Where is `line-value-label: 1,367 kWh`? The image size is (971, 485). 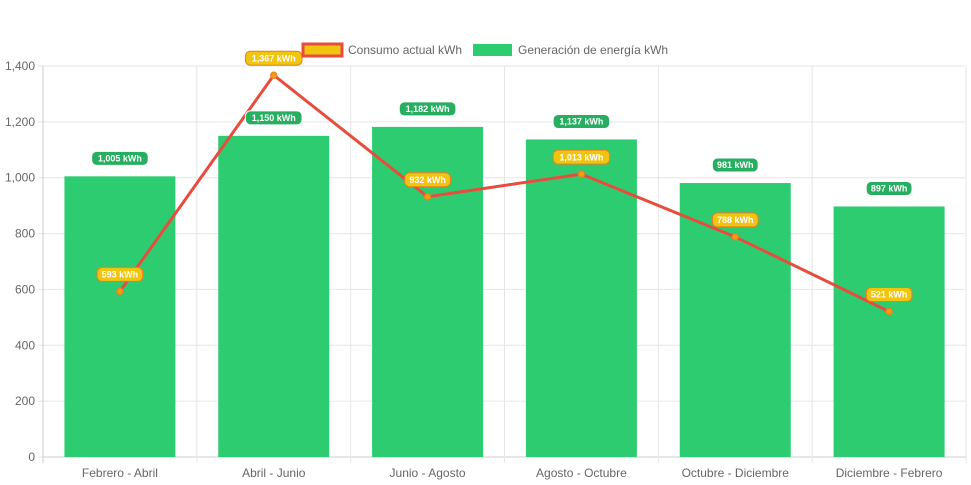 line-value-label: 1,367 kWh is located at coordinates (273, 58).